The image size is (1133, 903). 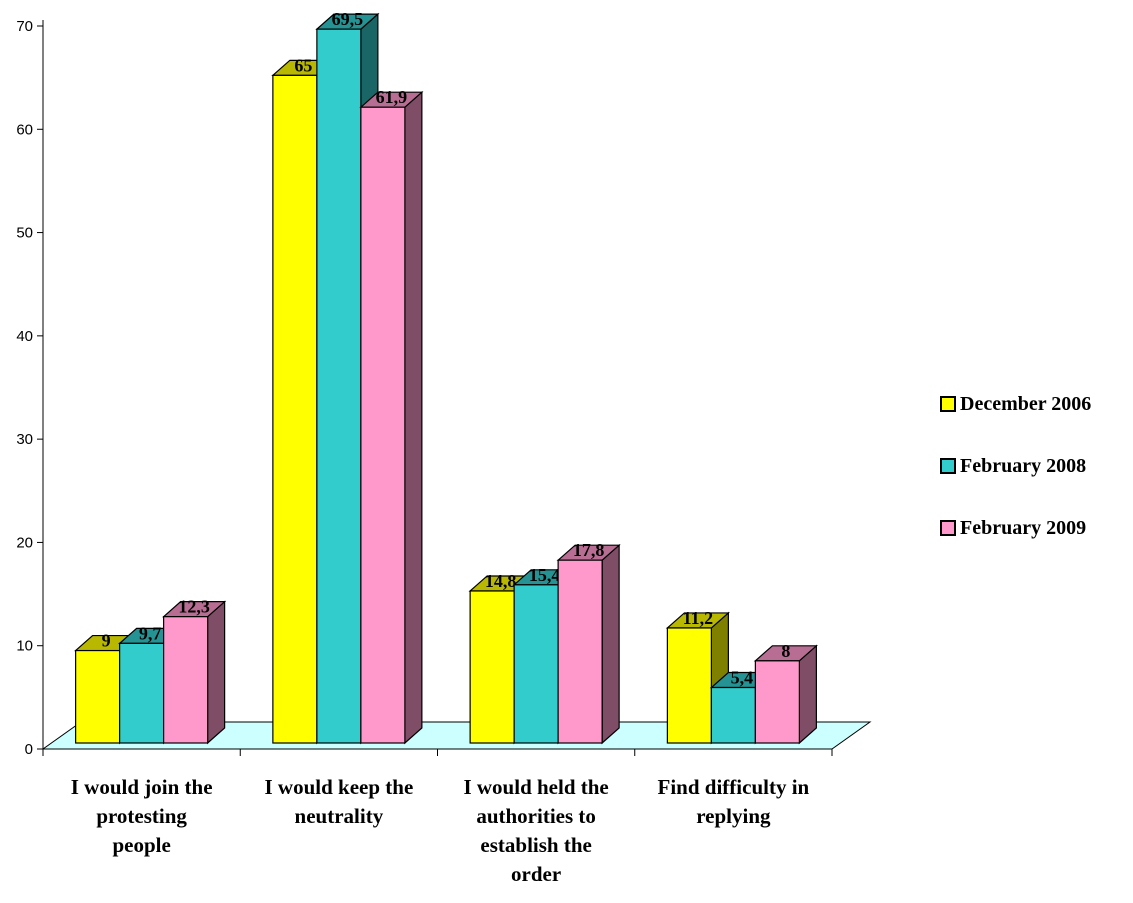 I want to click on y-tick-label: 10, so click(x=24, y=646).